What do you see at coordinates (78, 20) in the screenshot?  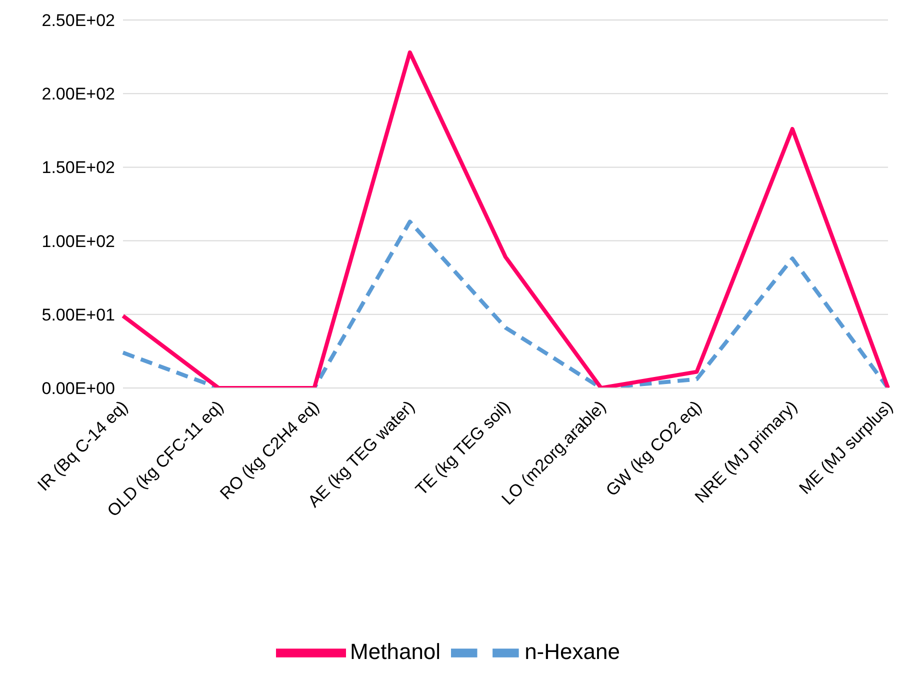 I see `y-tick-label: 2.50E+02` at bounding box center [78, 20].